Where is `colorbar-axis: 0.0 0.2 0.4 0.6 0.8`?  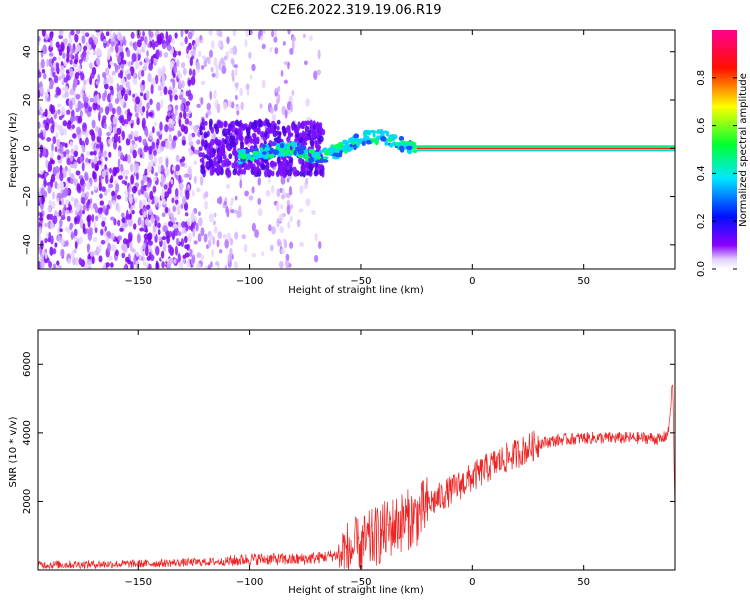
colorbar-axis: 0.0 0.2 0.4 0.6 0.8 is located at coordinates (716, 173).